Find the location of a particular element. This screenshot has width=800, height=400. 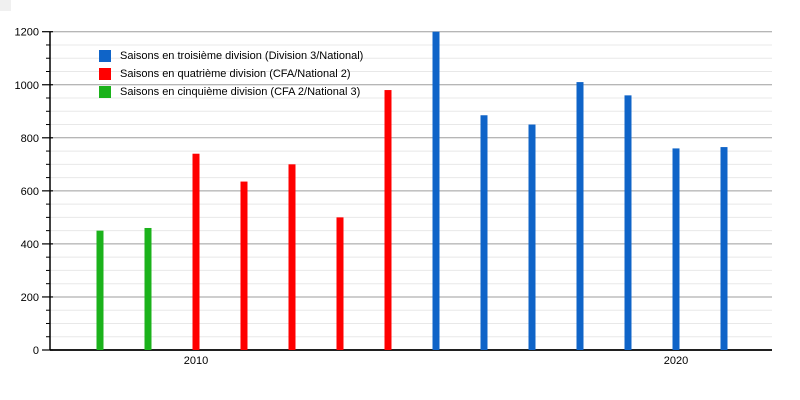

bar-2012 is located at coordinates (292, 257).